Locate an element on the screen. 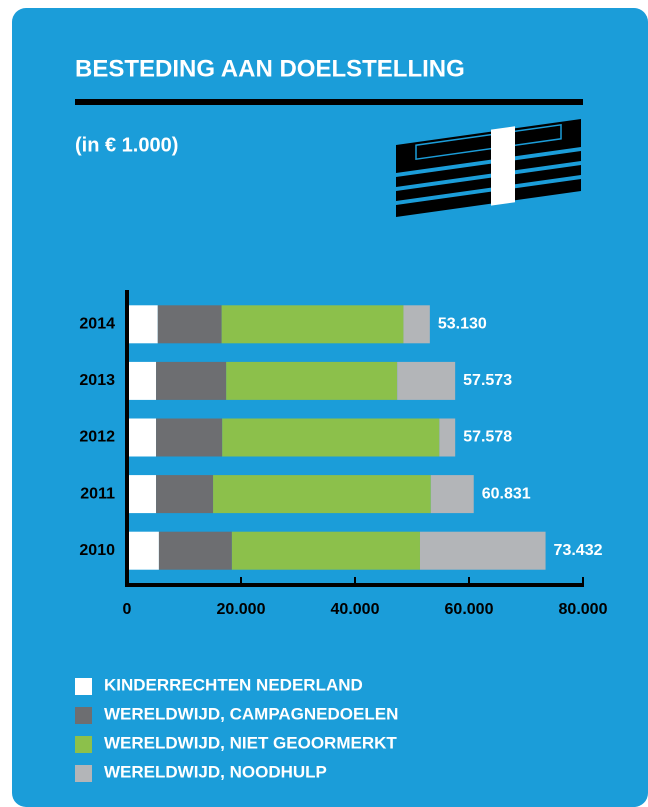 Image resolution: width=648 pixels, height=807 pixels. legend-label: WERELDWIJD, NOODHULP is located at coordinates (215, 771).